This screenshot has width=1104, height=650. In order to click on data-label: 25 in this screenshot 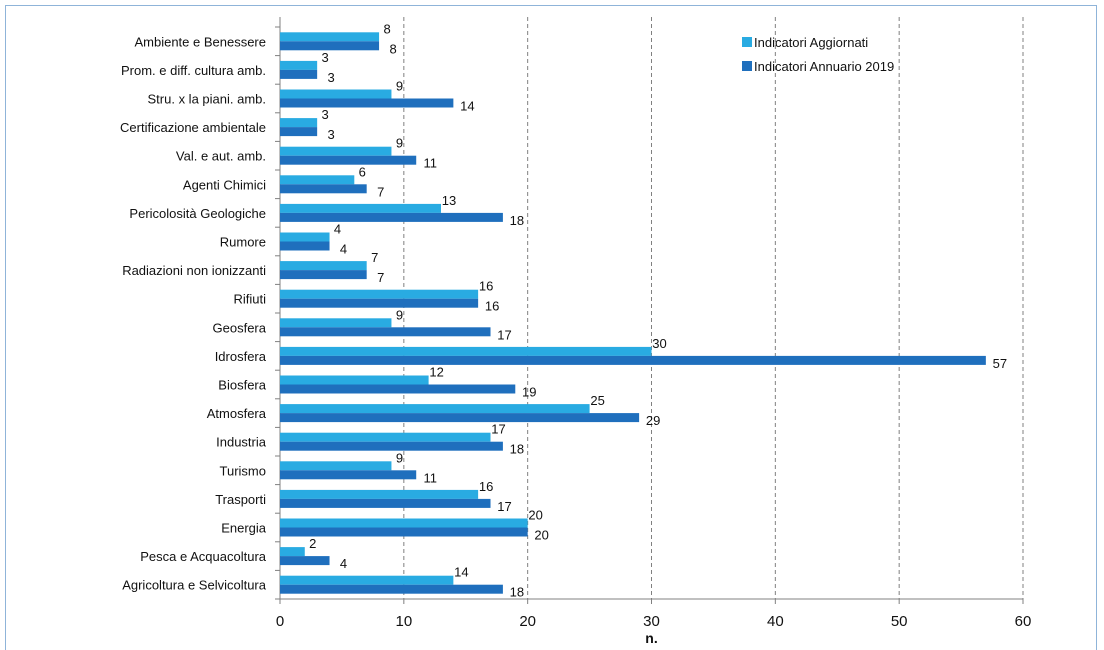, I will do `click(597, 400)`.